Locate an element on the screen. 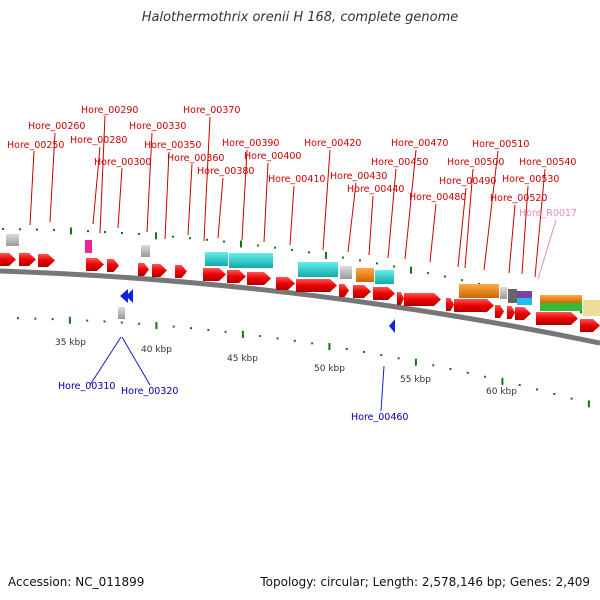 Image resolution: width=600 pixels, height=600 pixels. gene-label: Hore_00510 is located at coordinates (500, 144).